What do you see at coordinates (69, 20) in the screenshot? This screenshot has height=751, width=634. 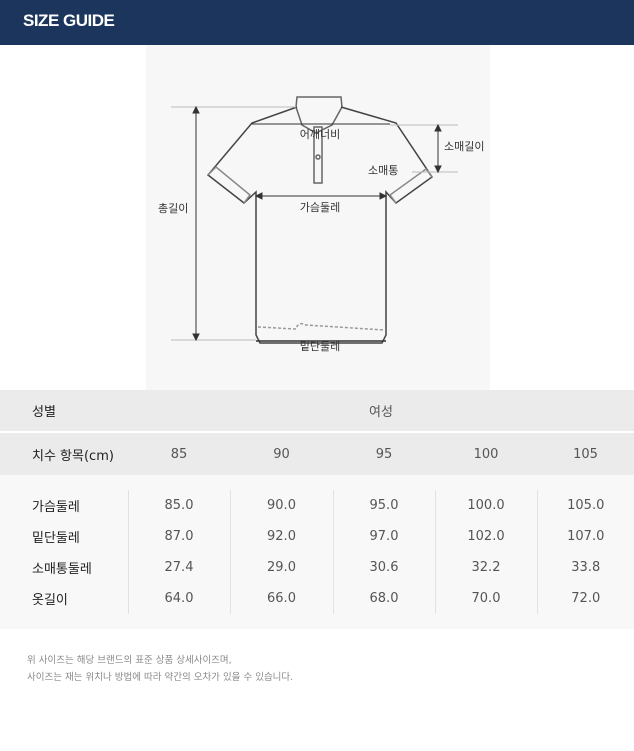 I see `header-title: SIZE GUIDE` at bounding box center [69, 20].